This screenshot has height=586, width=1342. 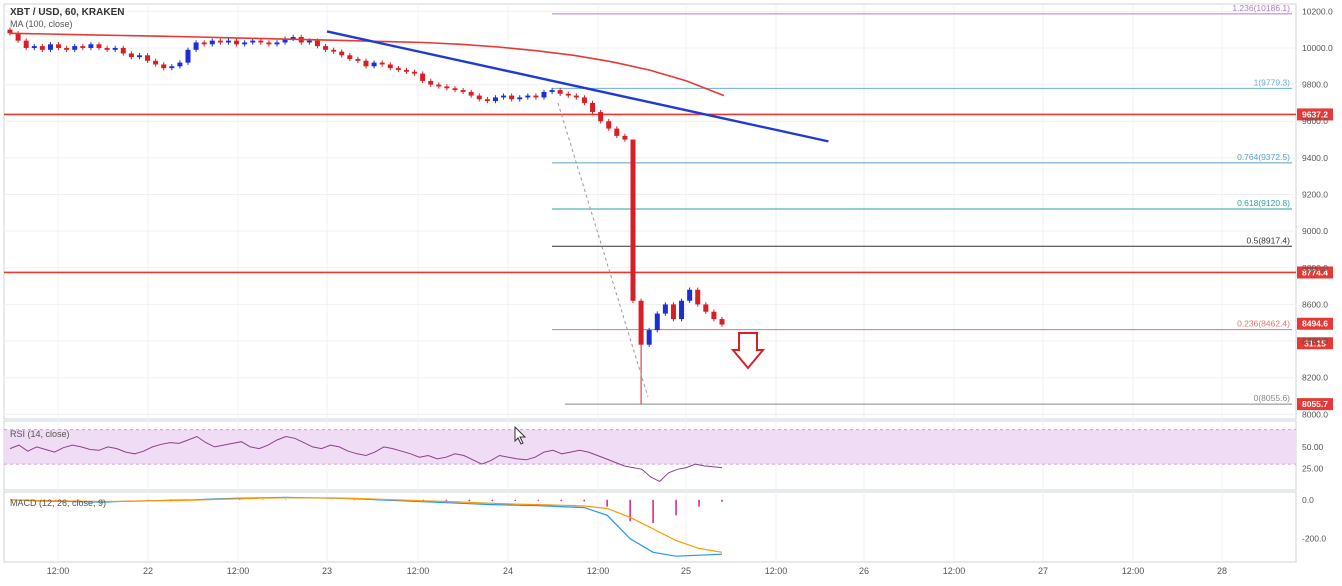 What do you see at coordinates (1222, 571) in the screenshot?
I see `x-tick-label: 28` at bounding box center [1222, 571].